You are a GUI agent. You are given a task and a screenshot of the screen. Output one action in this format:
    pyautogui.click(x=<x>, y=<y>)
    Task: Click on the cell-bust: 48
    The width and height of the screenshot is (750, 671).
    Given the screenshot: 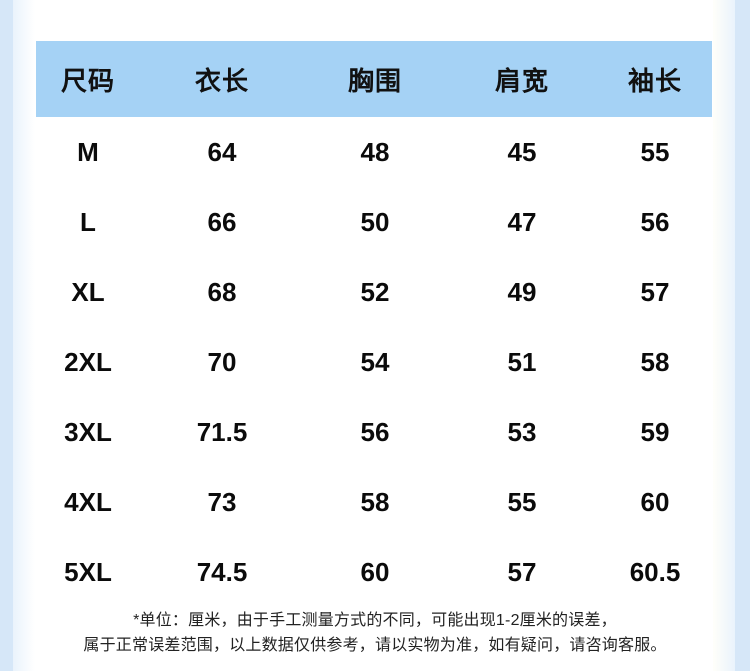 What is the action you would take?
    pyautogui.click(x=375, y=152)
    